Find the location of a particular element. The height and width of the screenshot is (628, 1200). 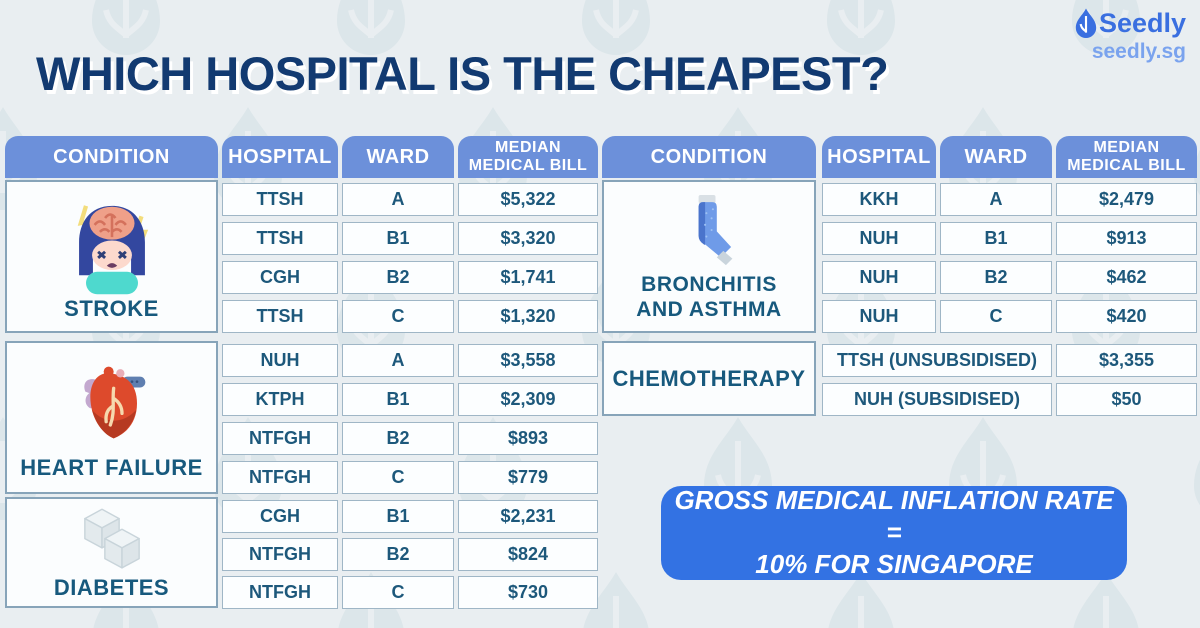

table-cell: $824 is located at coordinates (528, 554).